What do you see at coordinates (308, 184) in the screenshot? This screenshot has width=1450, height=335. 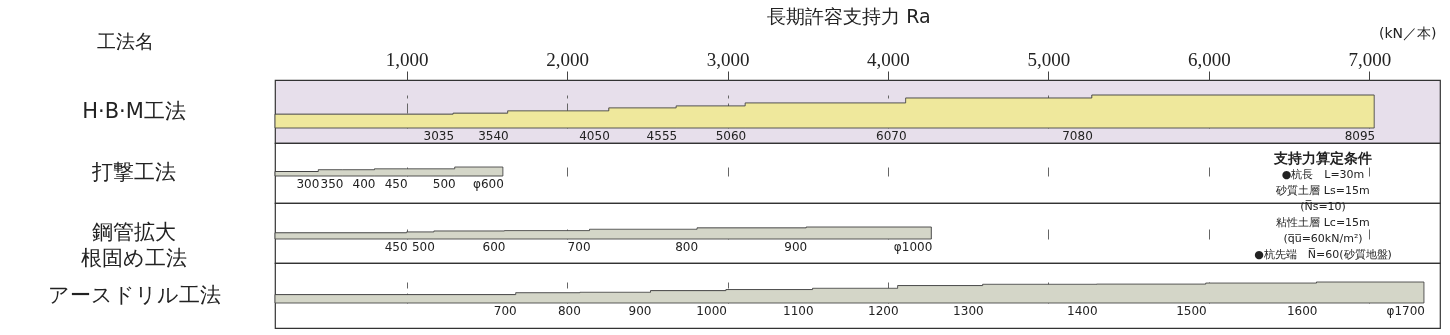 I see `text: 300` at bounding box center [308, 184].